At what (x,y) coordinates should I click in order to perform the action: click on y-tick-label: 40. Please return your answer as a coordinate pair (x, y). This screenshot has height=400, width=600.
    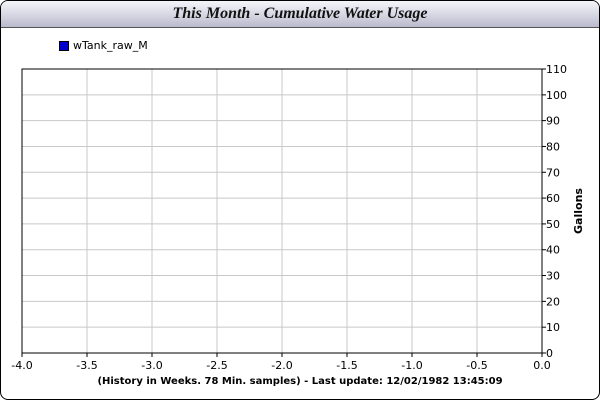
    Looking at the image, I should click on (553, 250).